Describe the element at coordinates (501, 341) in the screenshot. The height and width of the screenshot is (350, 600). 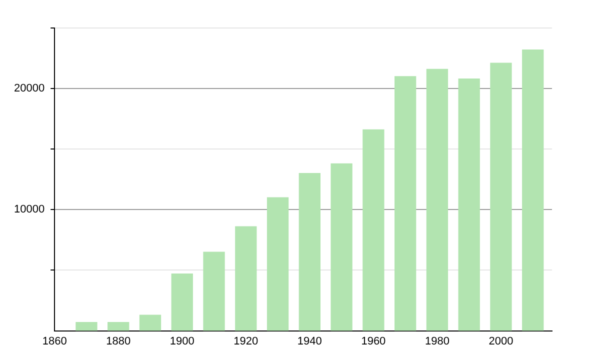
I see `x-tick-label: 2000` at that location.